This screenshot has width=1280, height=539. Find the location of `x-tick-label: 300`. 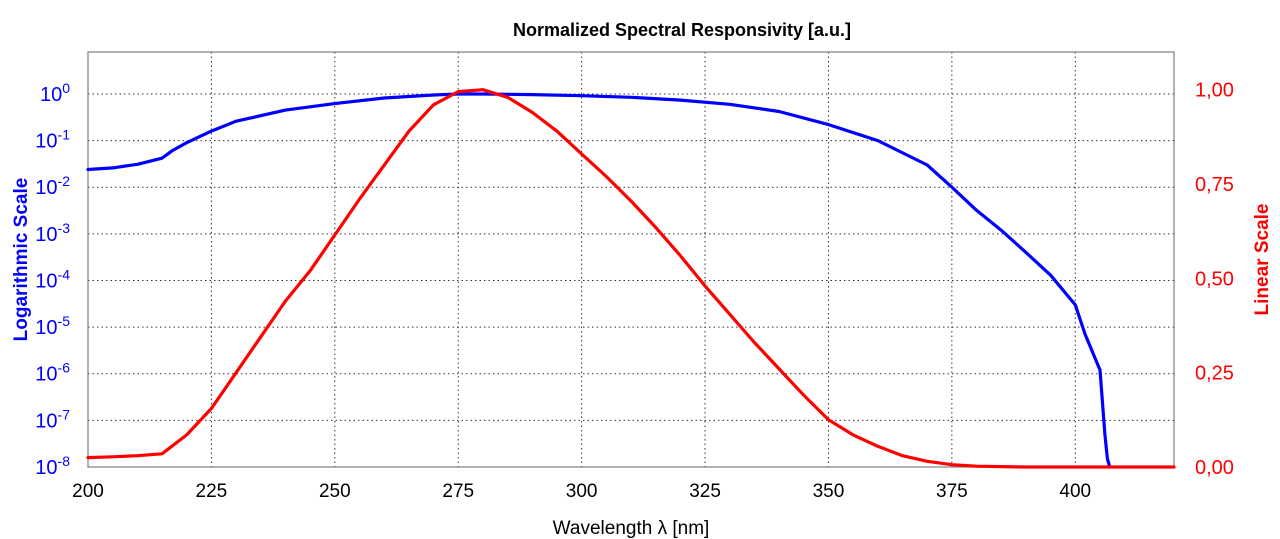

x-tick-label: 300 is located at coordinates (582, 491).